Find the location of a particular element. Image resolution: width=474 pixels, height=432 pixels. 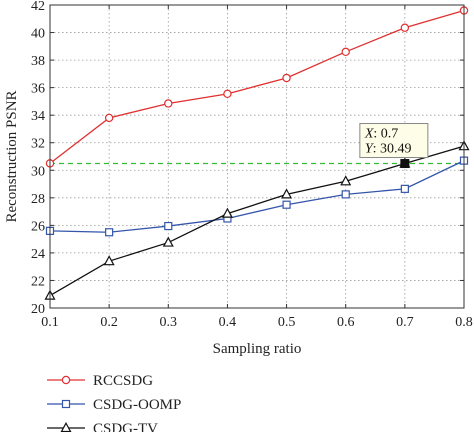

legend-item-csdg-oomp: CSDG-OOMP is located at coordinates (114, 405).